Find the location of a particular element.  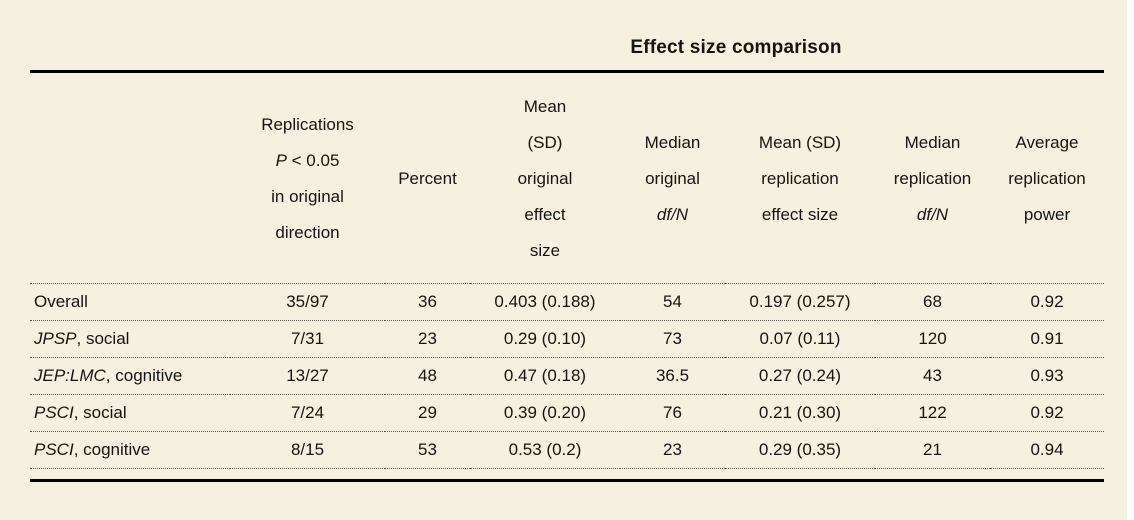

col-header-mean-replication: Mean (SD) replication effect size is located at coordinates (800, 178).